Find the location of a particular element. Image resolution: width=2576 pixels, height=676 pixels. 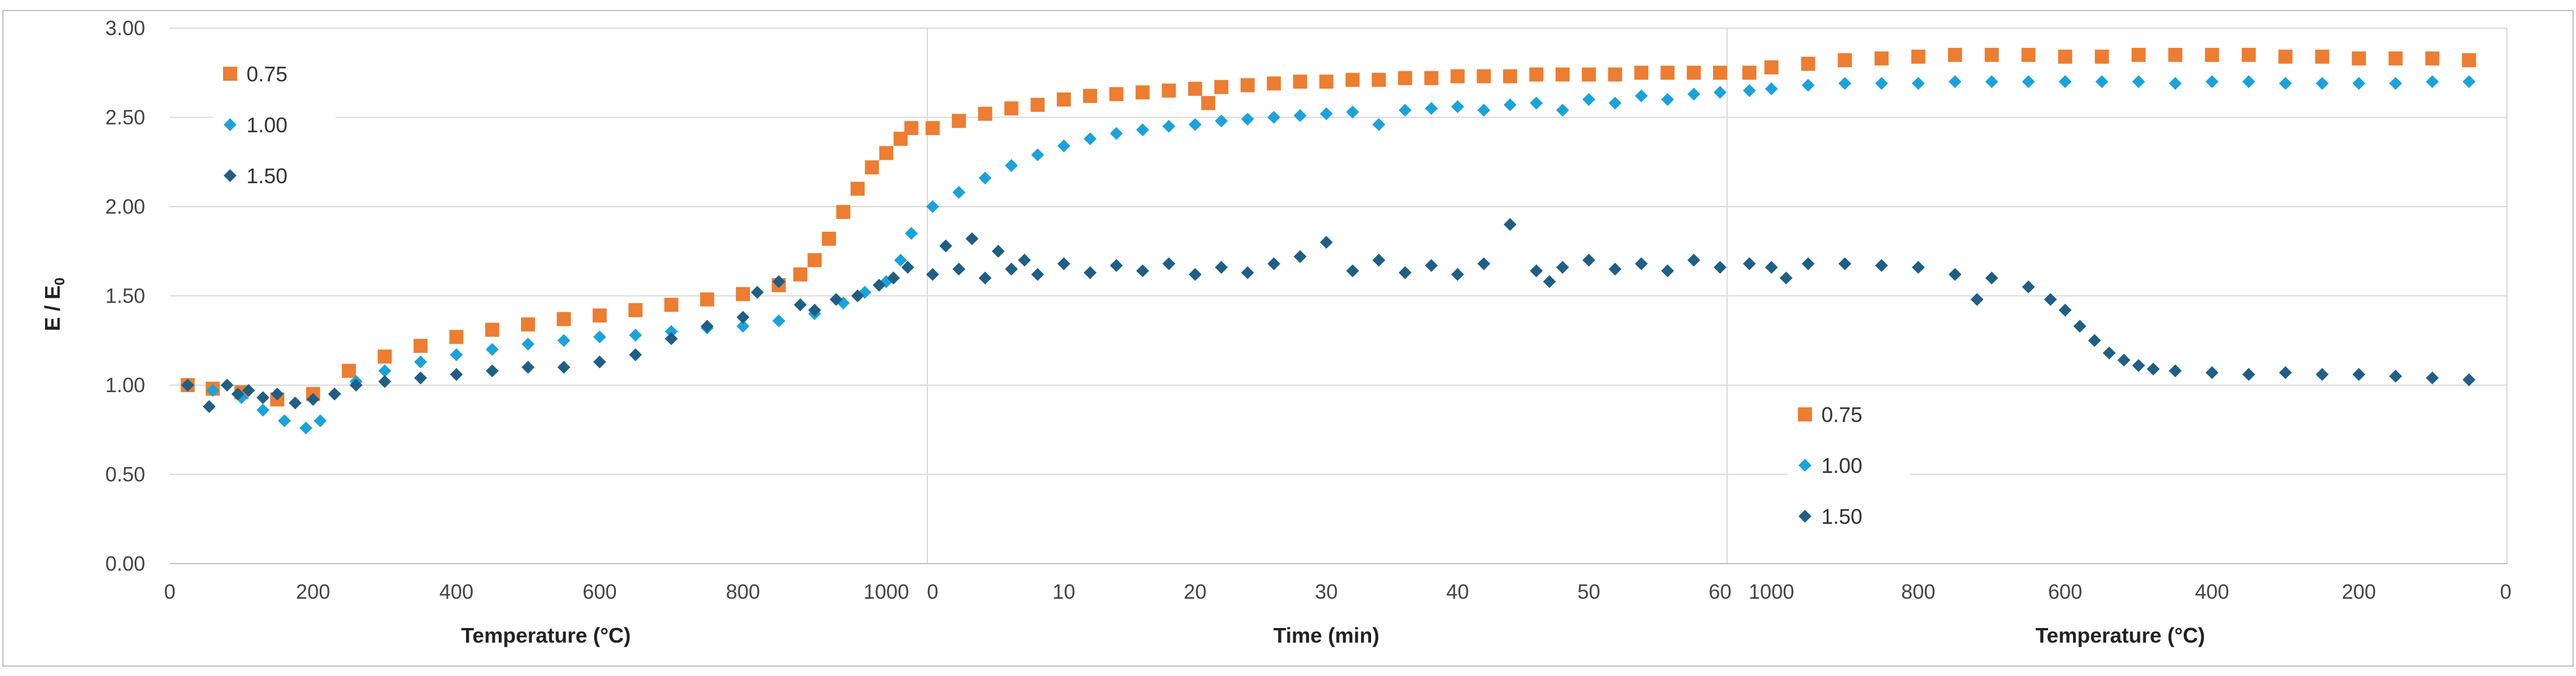

legend-marker-1.50 is located at coordinates (231, 175).